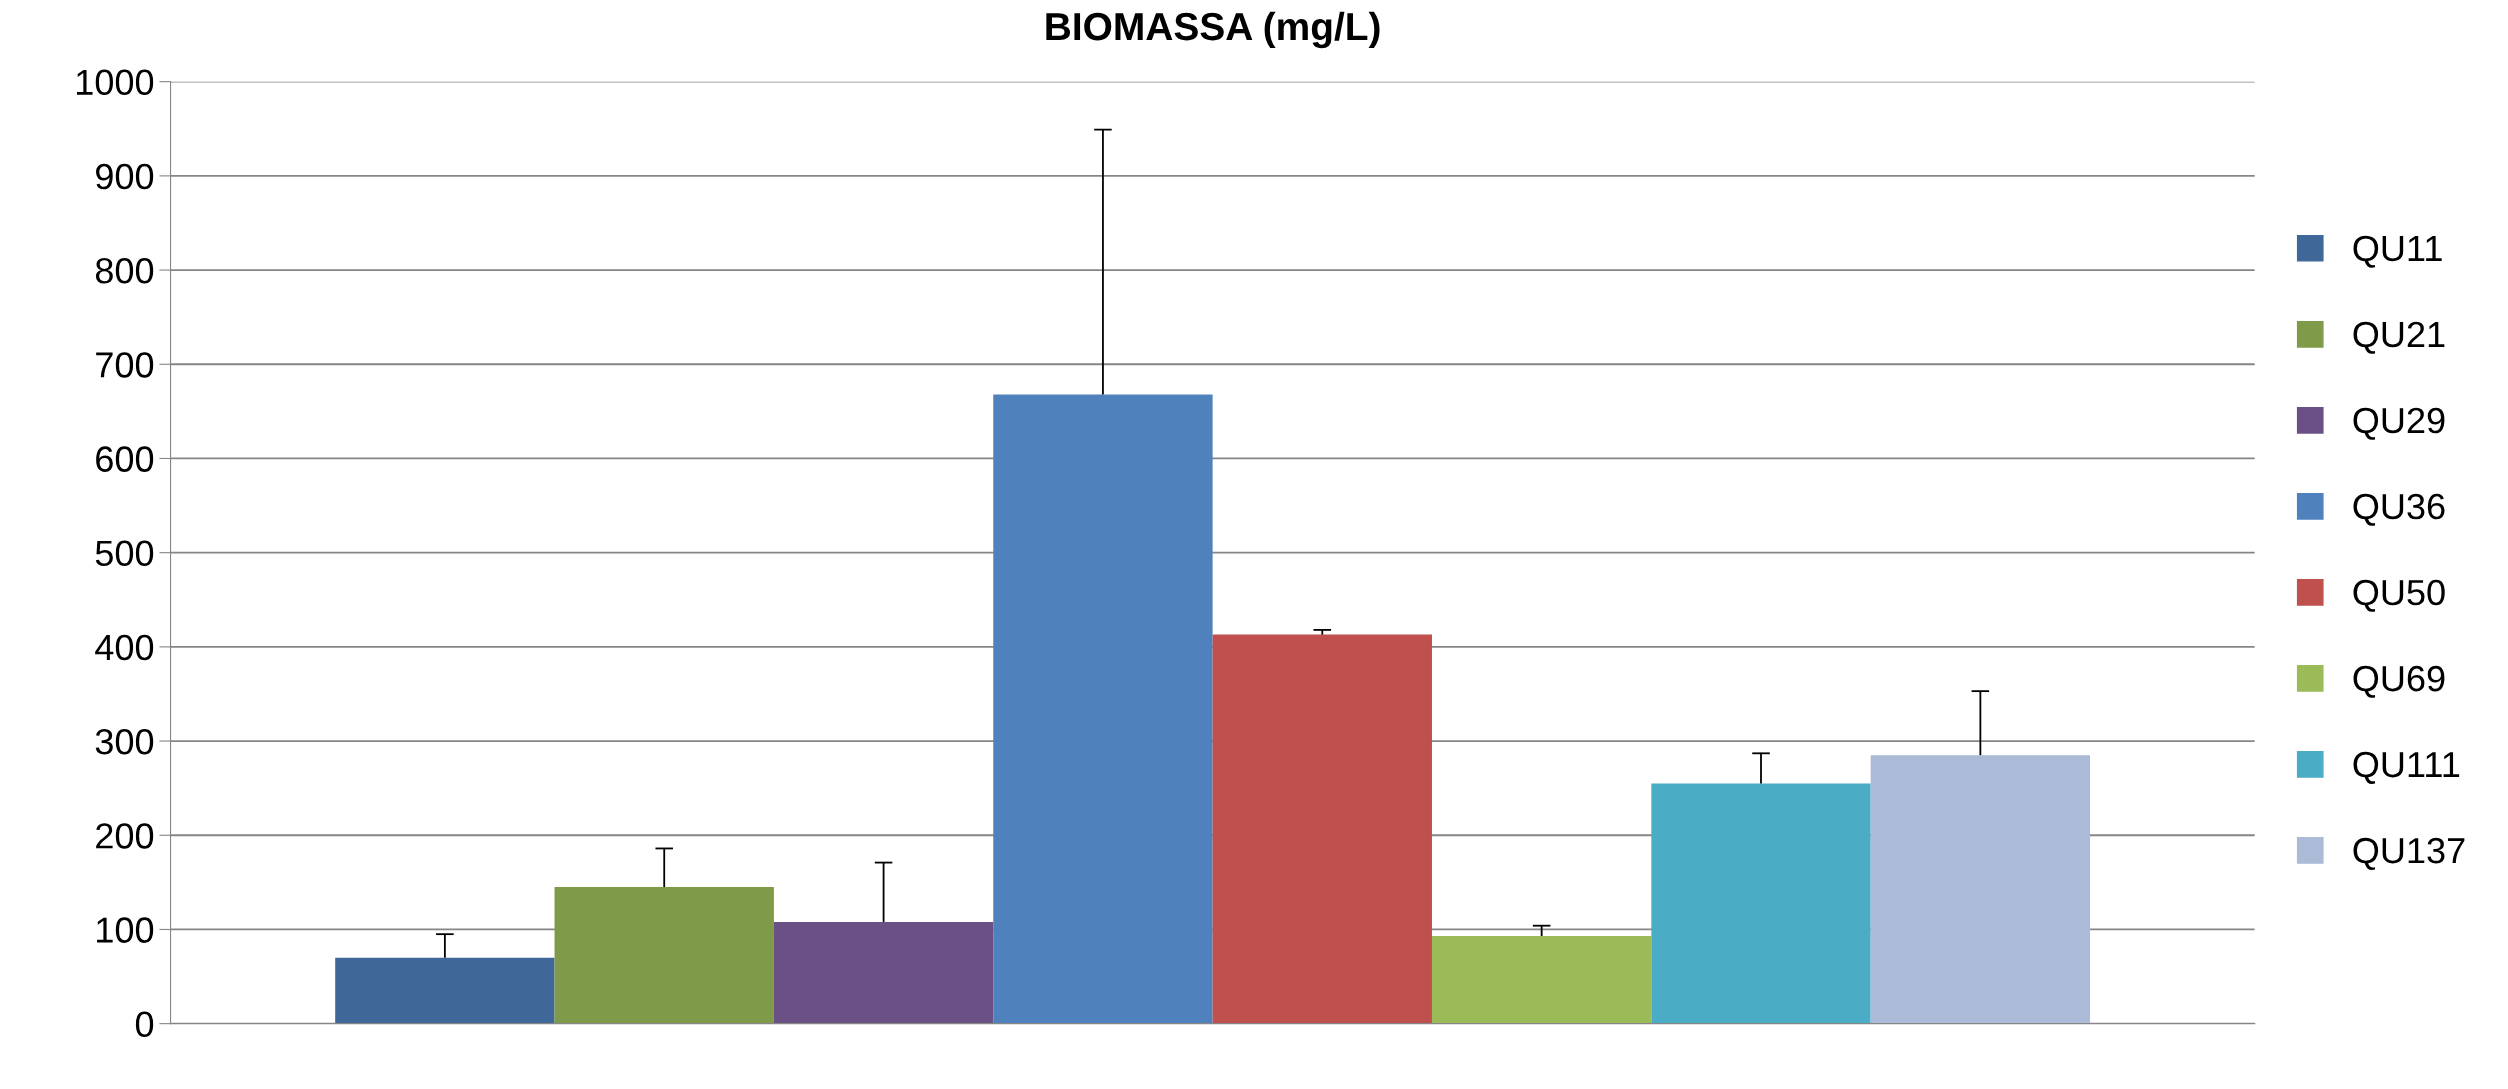 This screenshot has height=1089, width=2508. Describe the element at coordinates (2399, 423) in the screenshot. I see `legend-label: QU29` at that location.